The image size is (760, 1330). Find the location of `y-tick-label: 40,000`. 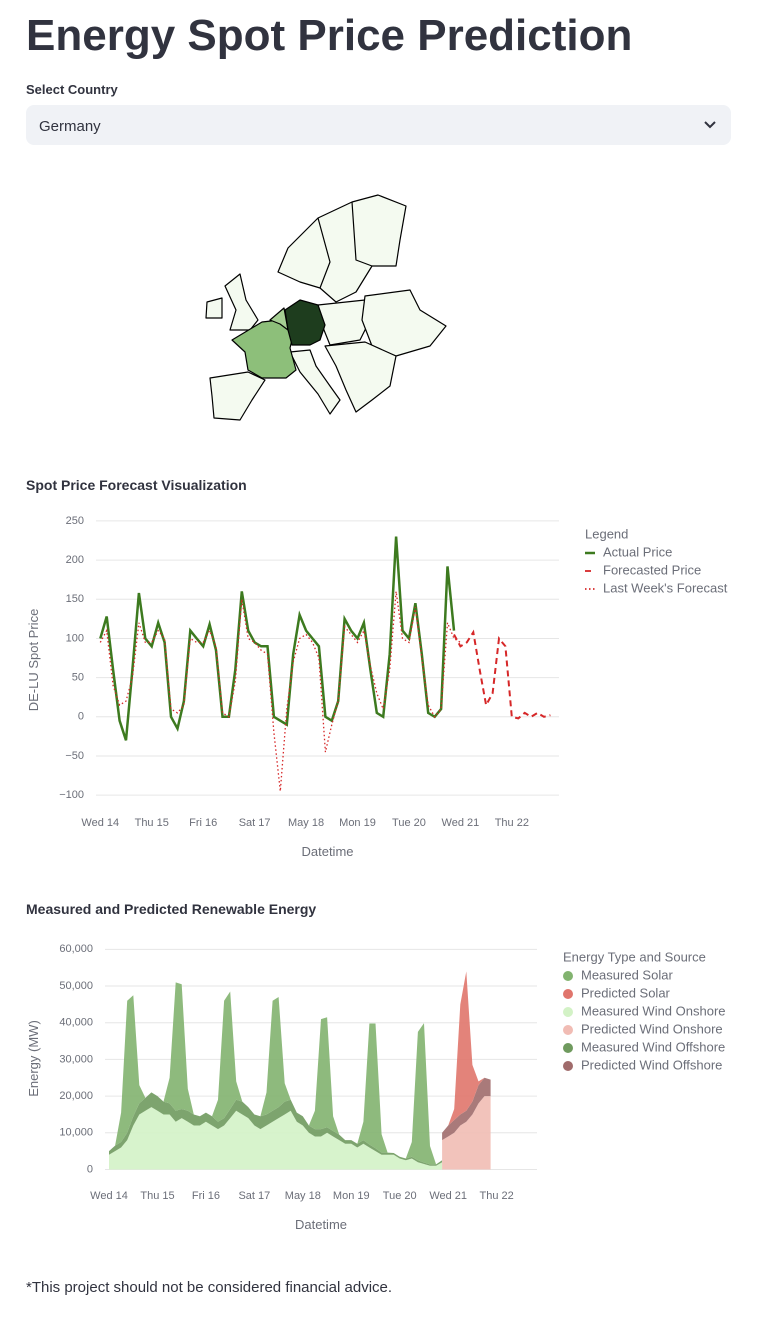

y-tick-label: 40,000 is located at coordinates (76, 1023).